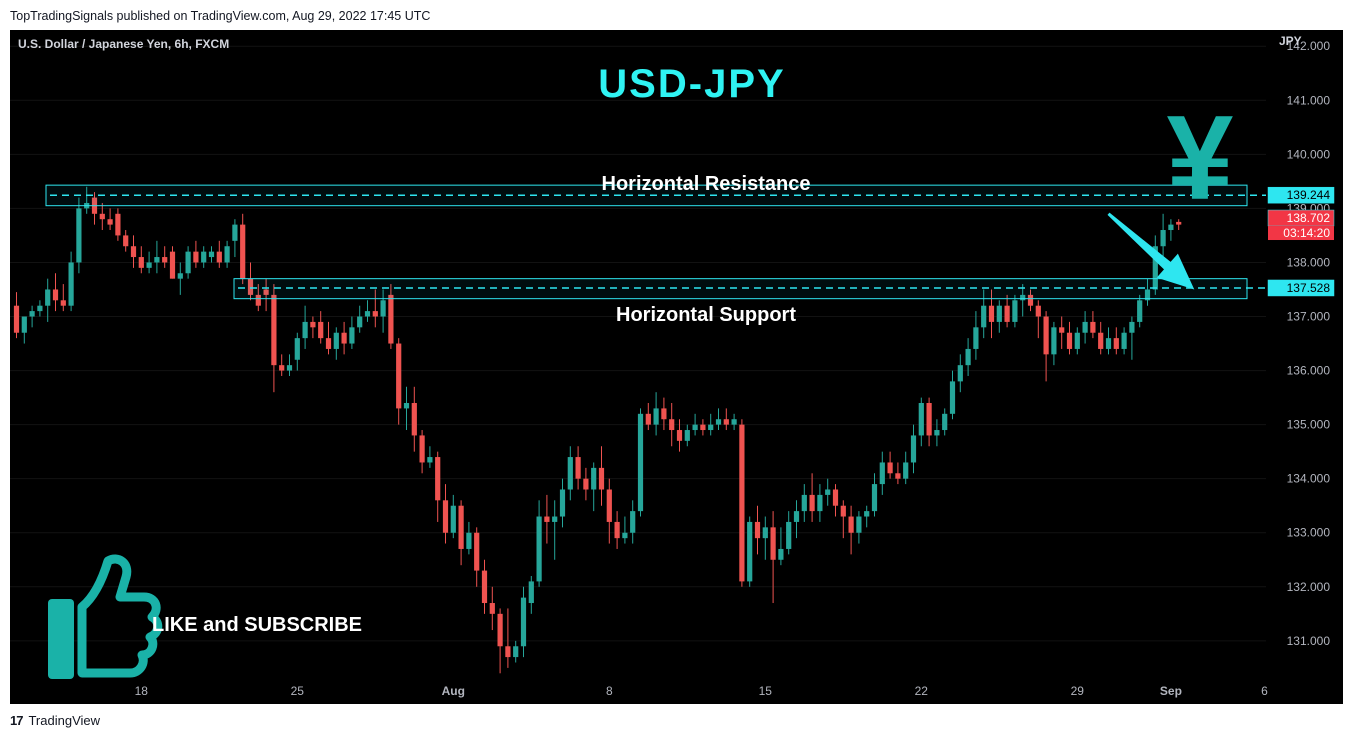 Image resolution: width=1354 pixels, height=740 pixels. What do you see at coordinates (1309, 218) in the screenshot?
I see `last-price-value: 138.702` at bounding box center [1309, 218].